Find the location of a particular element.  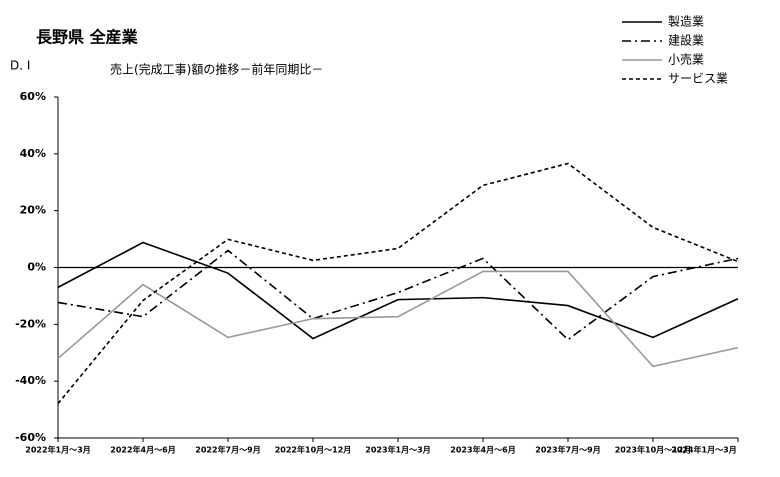

y-tick-label: -40% is located at coordinates (30, 380).